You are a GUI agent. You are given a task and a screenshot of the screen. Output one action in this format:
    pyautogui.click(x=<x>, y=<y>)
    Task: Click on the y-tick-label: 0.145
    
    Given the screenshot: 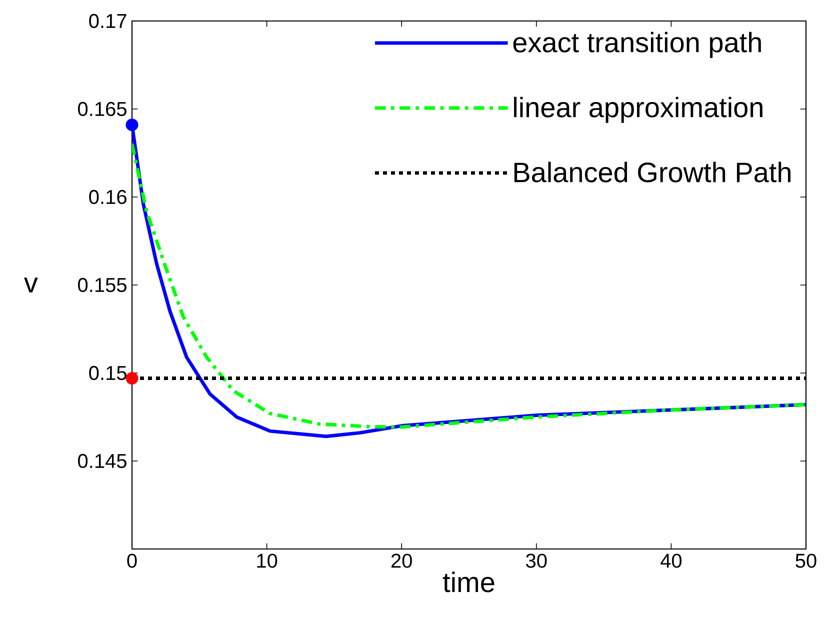 What is the action you would take?
    pyautogui.click(x=102, y=461)
    